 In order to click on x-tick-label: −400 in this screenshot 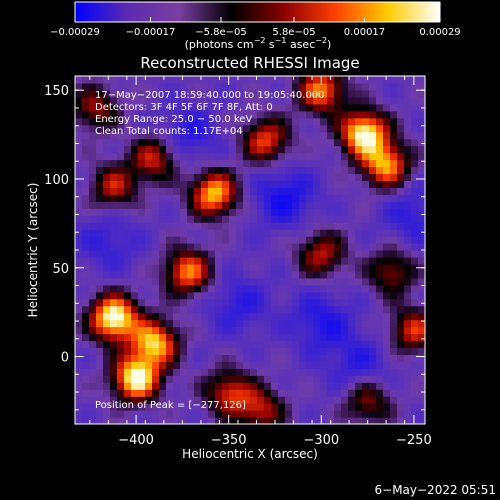, I will do `click(136, 440)`.